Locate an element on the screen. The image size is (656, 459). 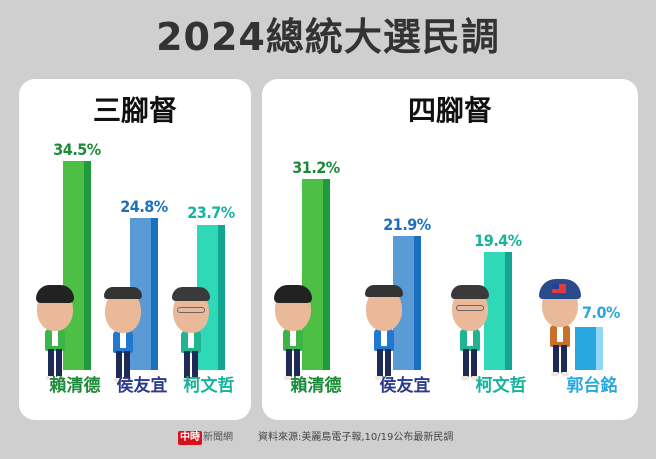
footer: 中時 新聞網 資料來源:美麗島電子報,10/19公布最新民調 is located at coordinates (328, 440).